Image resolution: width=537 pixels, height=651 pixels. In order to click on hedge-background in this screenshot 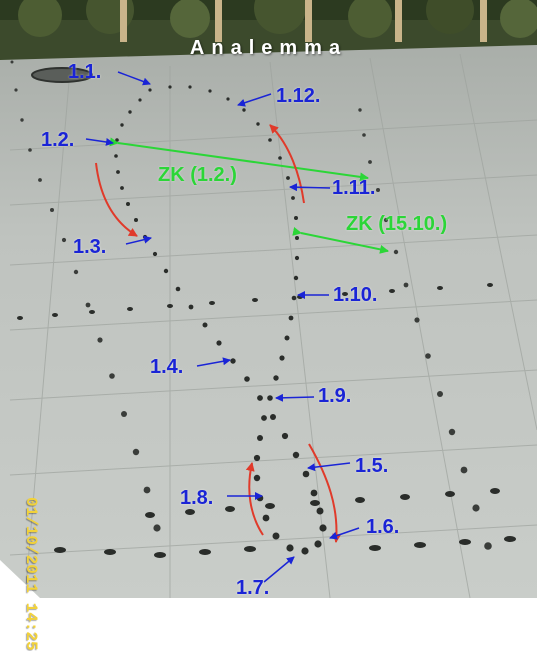, I will do `click(268, 30)`.